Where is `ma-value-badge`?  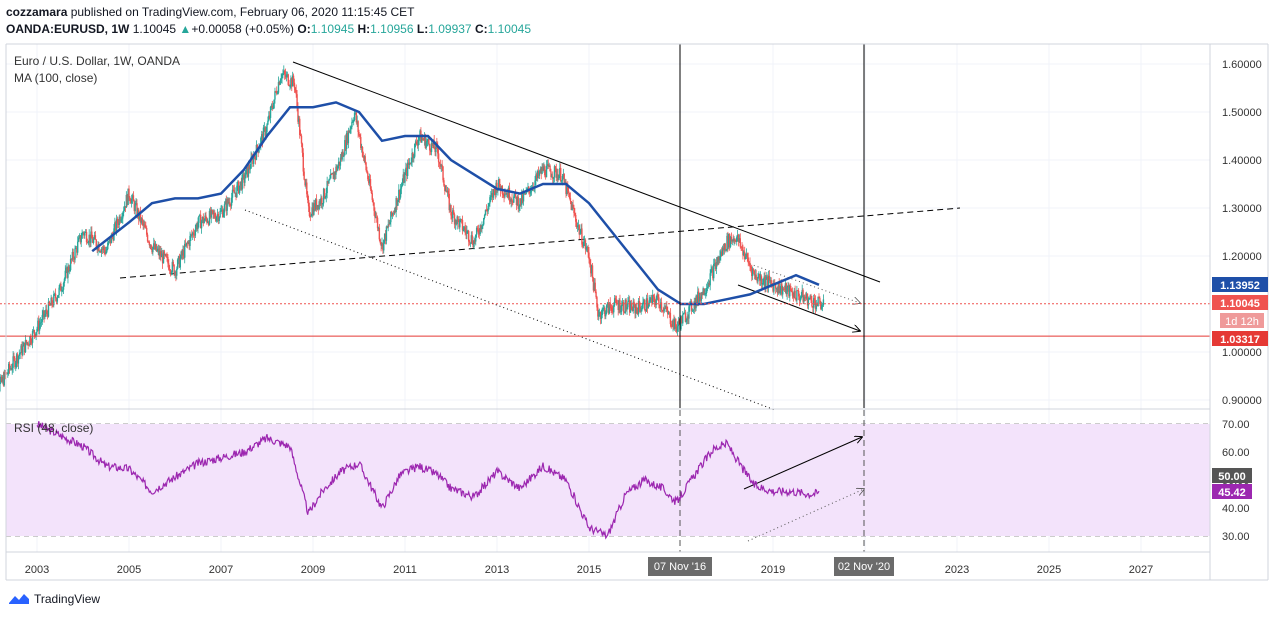 ma-value-badge is located at coordinates (1240, 284).